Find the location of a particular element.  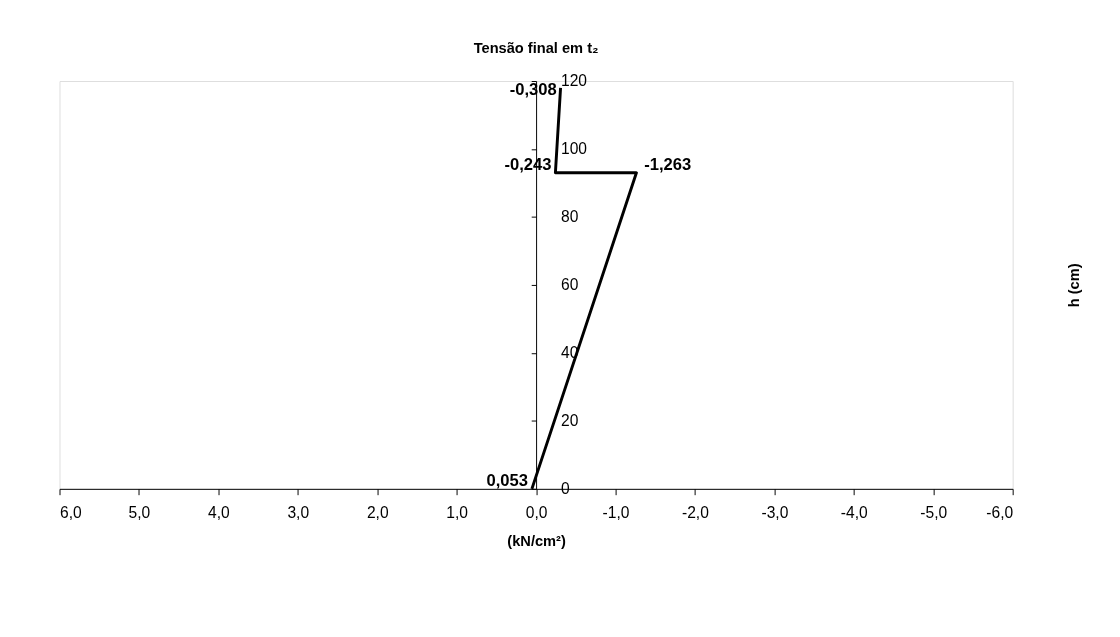

x-tick-label: -5,0 is located at coordinates (934, 512).